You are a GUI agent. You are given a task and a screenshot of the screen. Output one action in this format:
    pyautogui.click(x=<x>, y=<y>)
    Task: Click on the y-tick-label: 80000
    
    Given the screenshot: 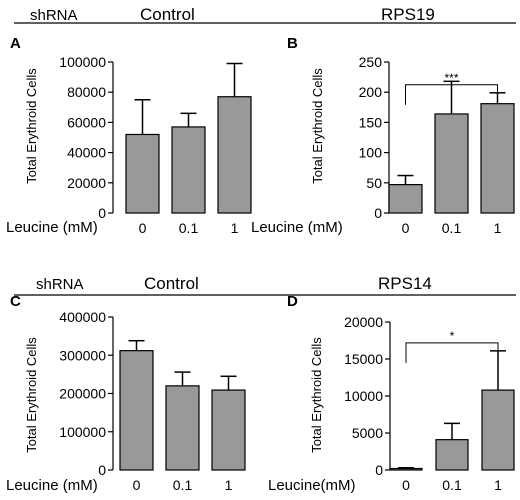 What is the action you would take?
    pyautogui.click(x=86, y=92)
    